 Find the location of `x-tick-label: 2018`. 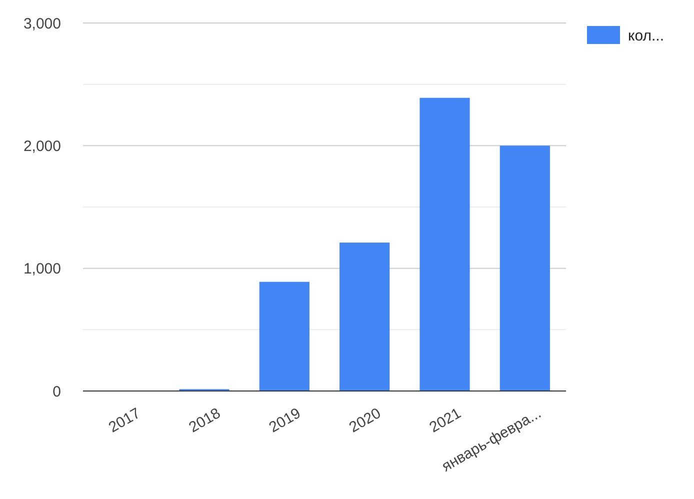

x-tick-label: 2018 is located at coordinates (205, 420).